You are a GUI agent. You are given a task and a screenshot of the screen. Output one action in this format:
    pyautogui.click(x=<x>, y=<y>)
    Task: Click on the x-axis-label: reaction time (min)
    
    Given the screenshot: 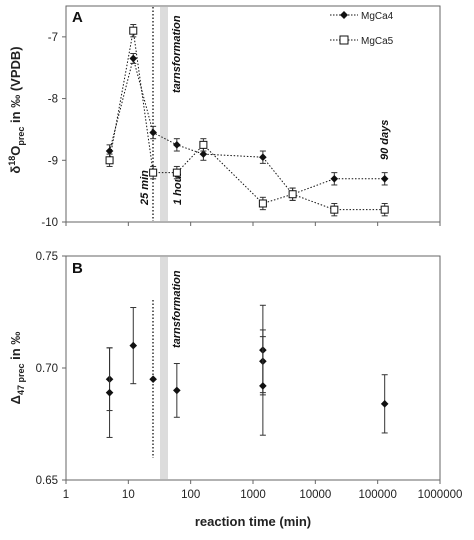 What is the action you would take?
    pyautogui.click(x=253, y=521)
    